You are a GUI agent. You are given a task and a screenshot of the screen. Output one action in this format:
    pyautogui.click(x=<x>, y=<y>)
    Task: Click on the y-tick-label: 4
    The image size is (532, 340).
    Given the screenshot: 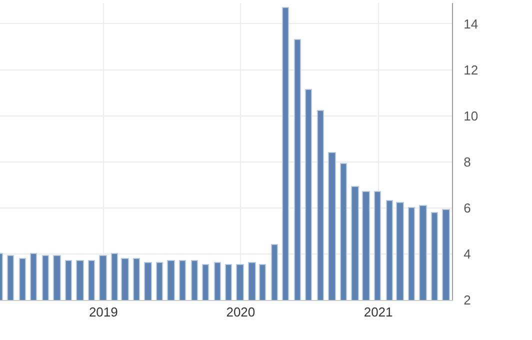 What is the action you would take?
    pyautogui.click(x=467, y=254)
    